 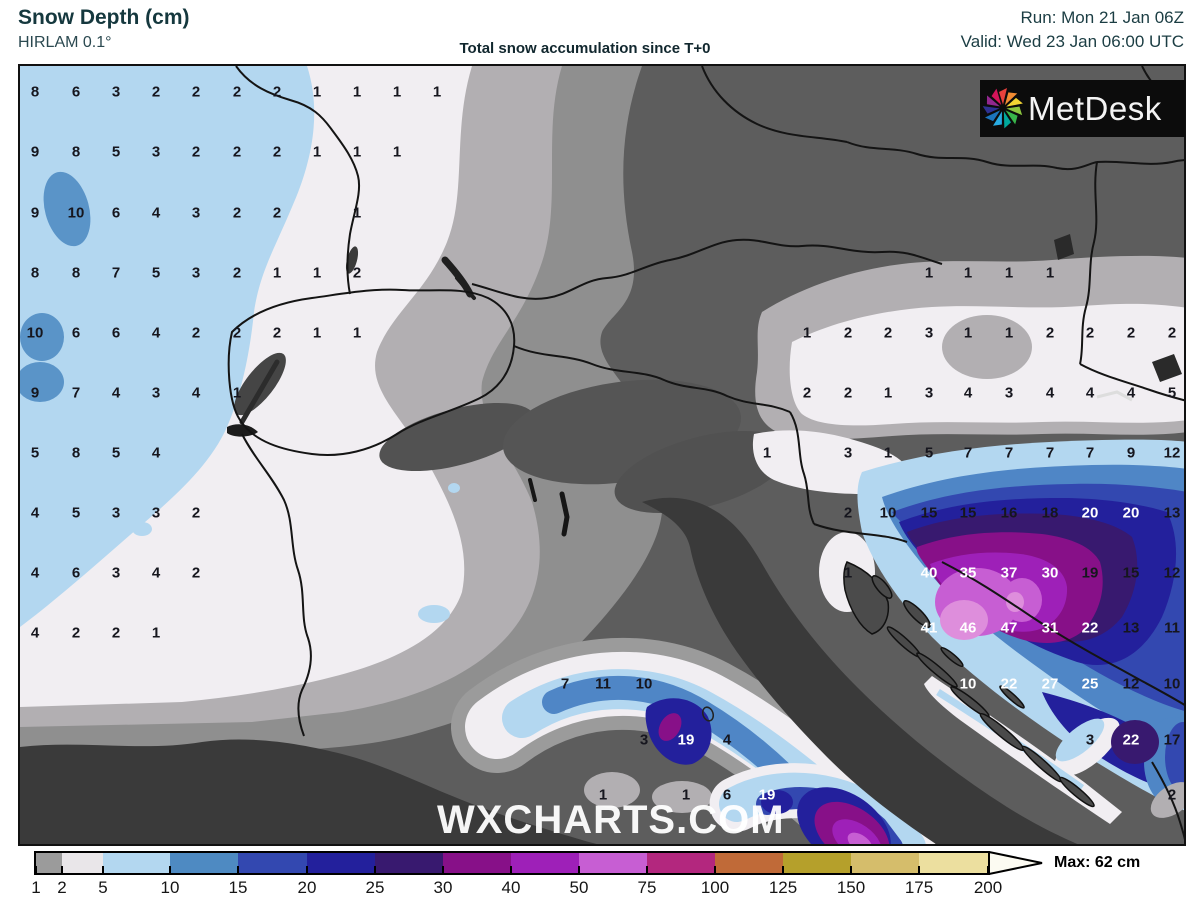 I want to click on colorbar-tick-label: 150, so click(x=851, y=887).